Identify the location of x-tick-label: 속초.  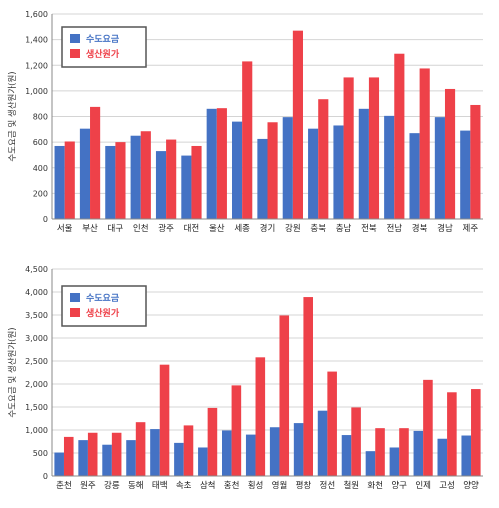
(184, 486).